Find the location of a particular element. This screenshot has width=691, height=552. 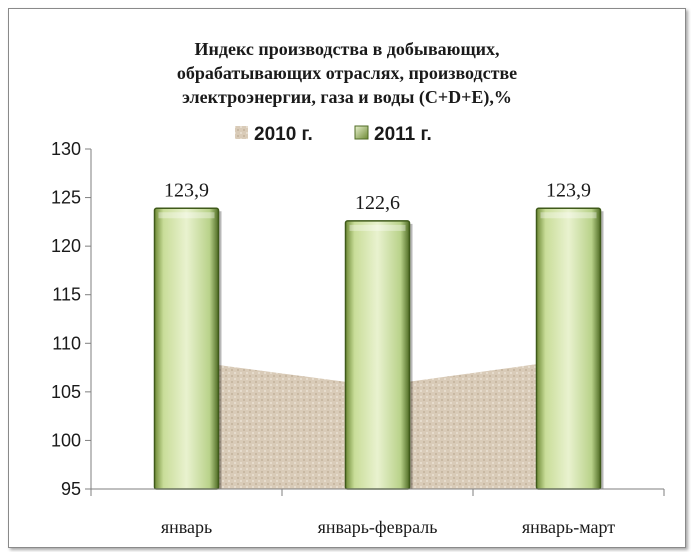

legend-swatch-2011 is located at coordinates (361, 132).